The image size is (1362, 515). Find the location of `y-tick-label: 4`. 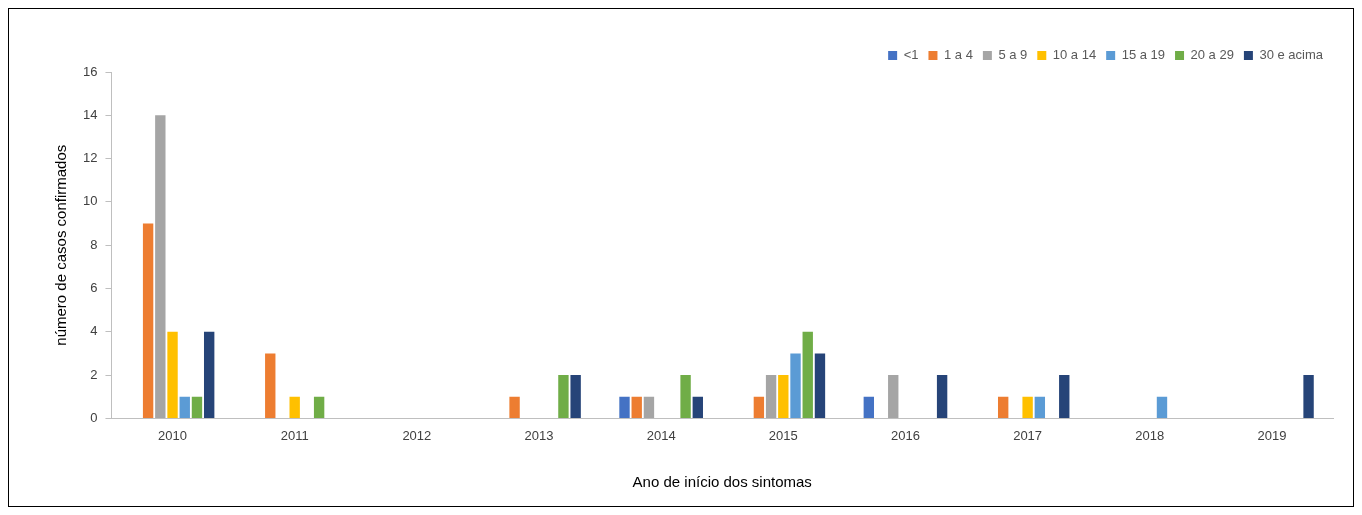

y-tick-label: 4 is located at coordinates (94, 331).